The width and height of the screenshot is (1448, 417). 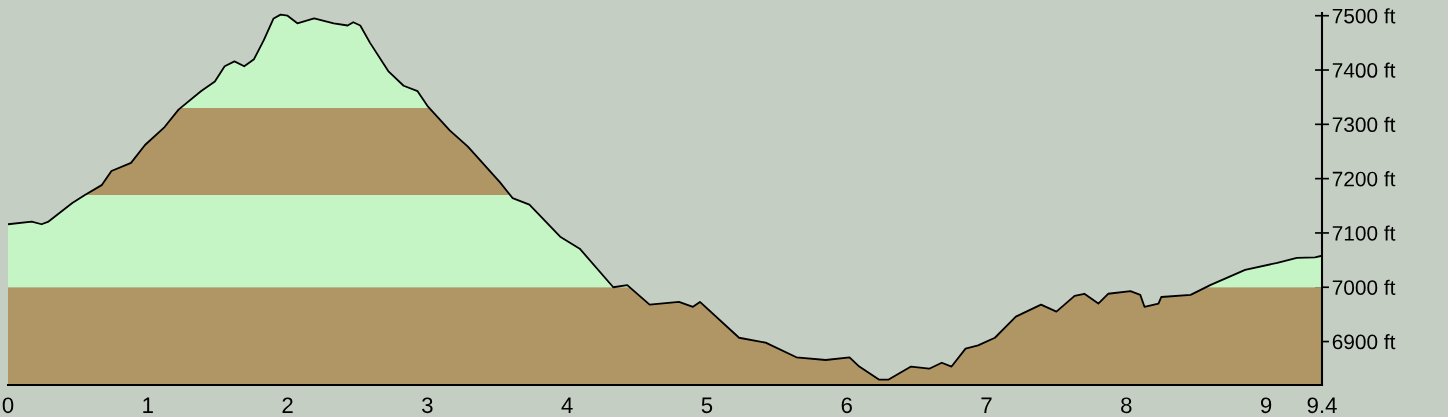 I want to click on y-tick-label: 7200 ft, so click(x=1364, y=179).